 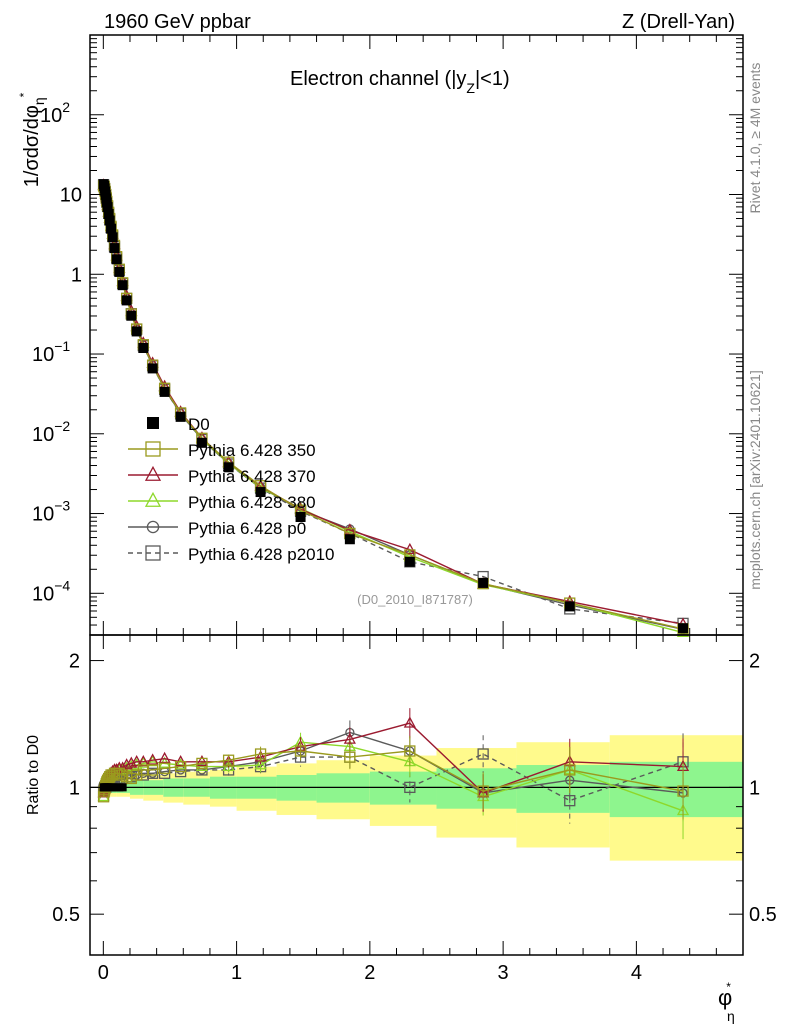 I want to click on main-ytick-label: 10, so click(x=71, y=196).